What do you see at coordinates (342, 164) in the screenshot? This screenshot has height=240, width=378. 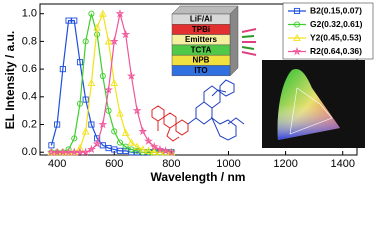 I see `x-tick-label: 1400` at bounding box center [342, 164].